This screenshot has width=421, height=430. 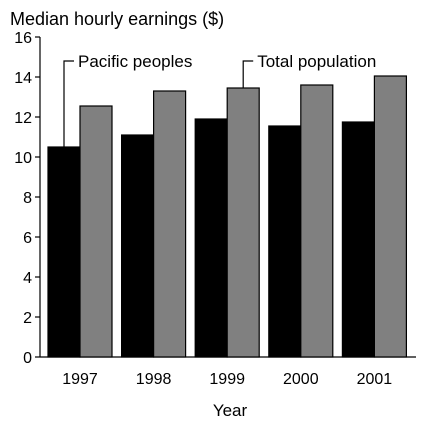 I want to click on y-tick-label: 4, so click(x=27, y=278).